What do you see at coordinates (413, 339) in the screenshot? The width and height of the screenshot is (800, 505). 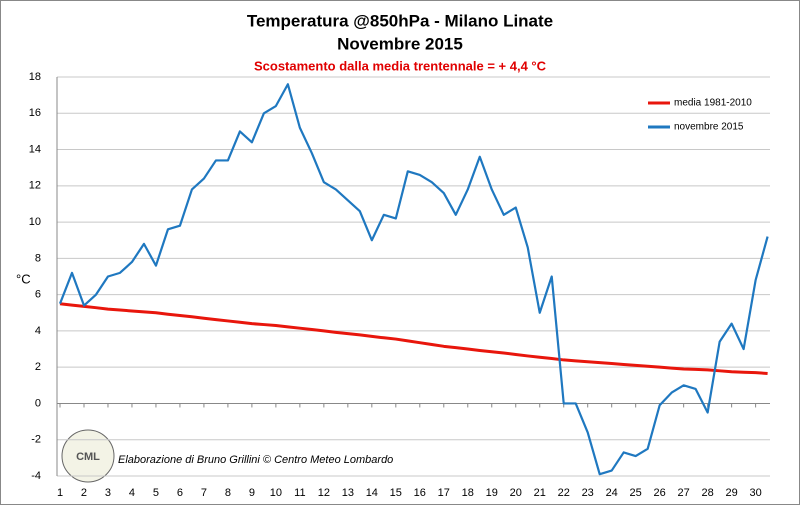 I see `series-line` at bounding box center [413, 339].